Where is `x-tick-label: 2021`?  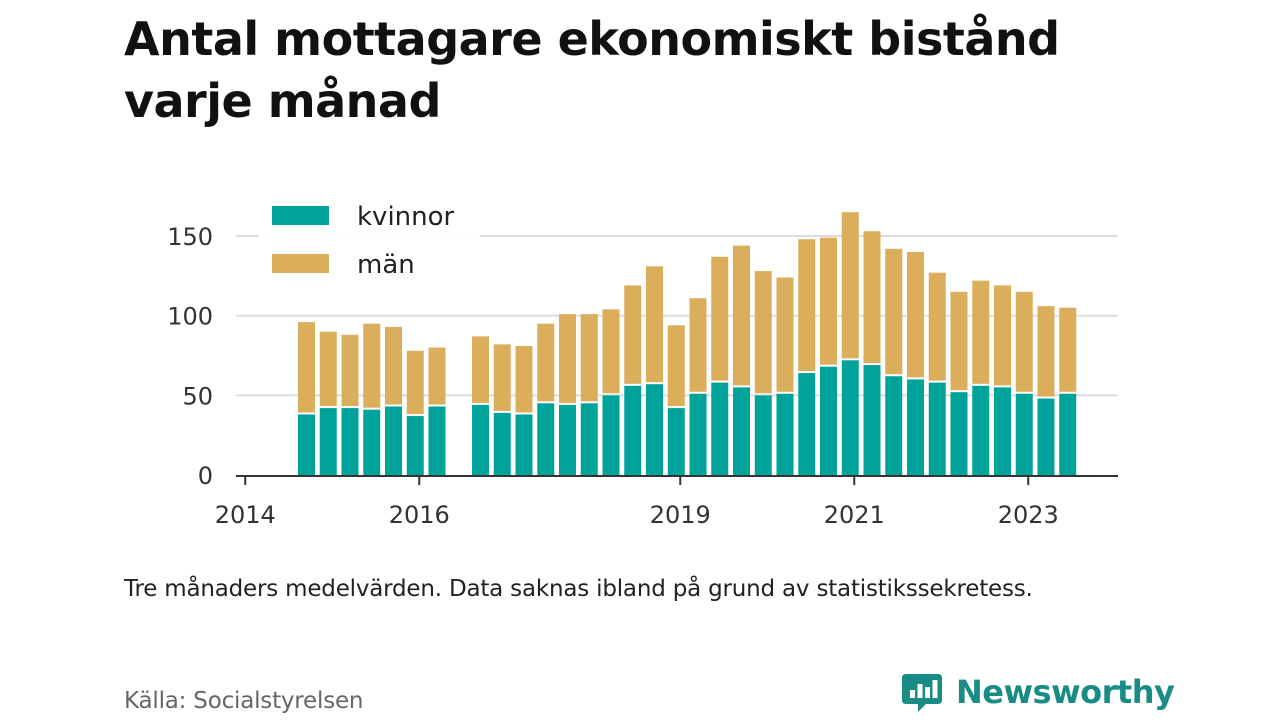 x-tick-label: 2021 is located at coordinates (854, 515).